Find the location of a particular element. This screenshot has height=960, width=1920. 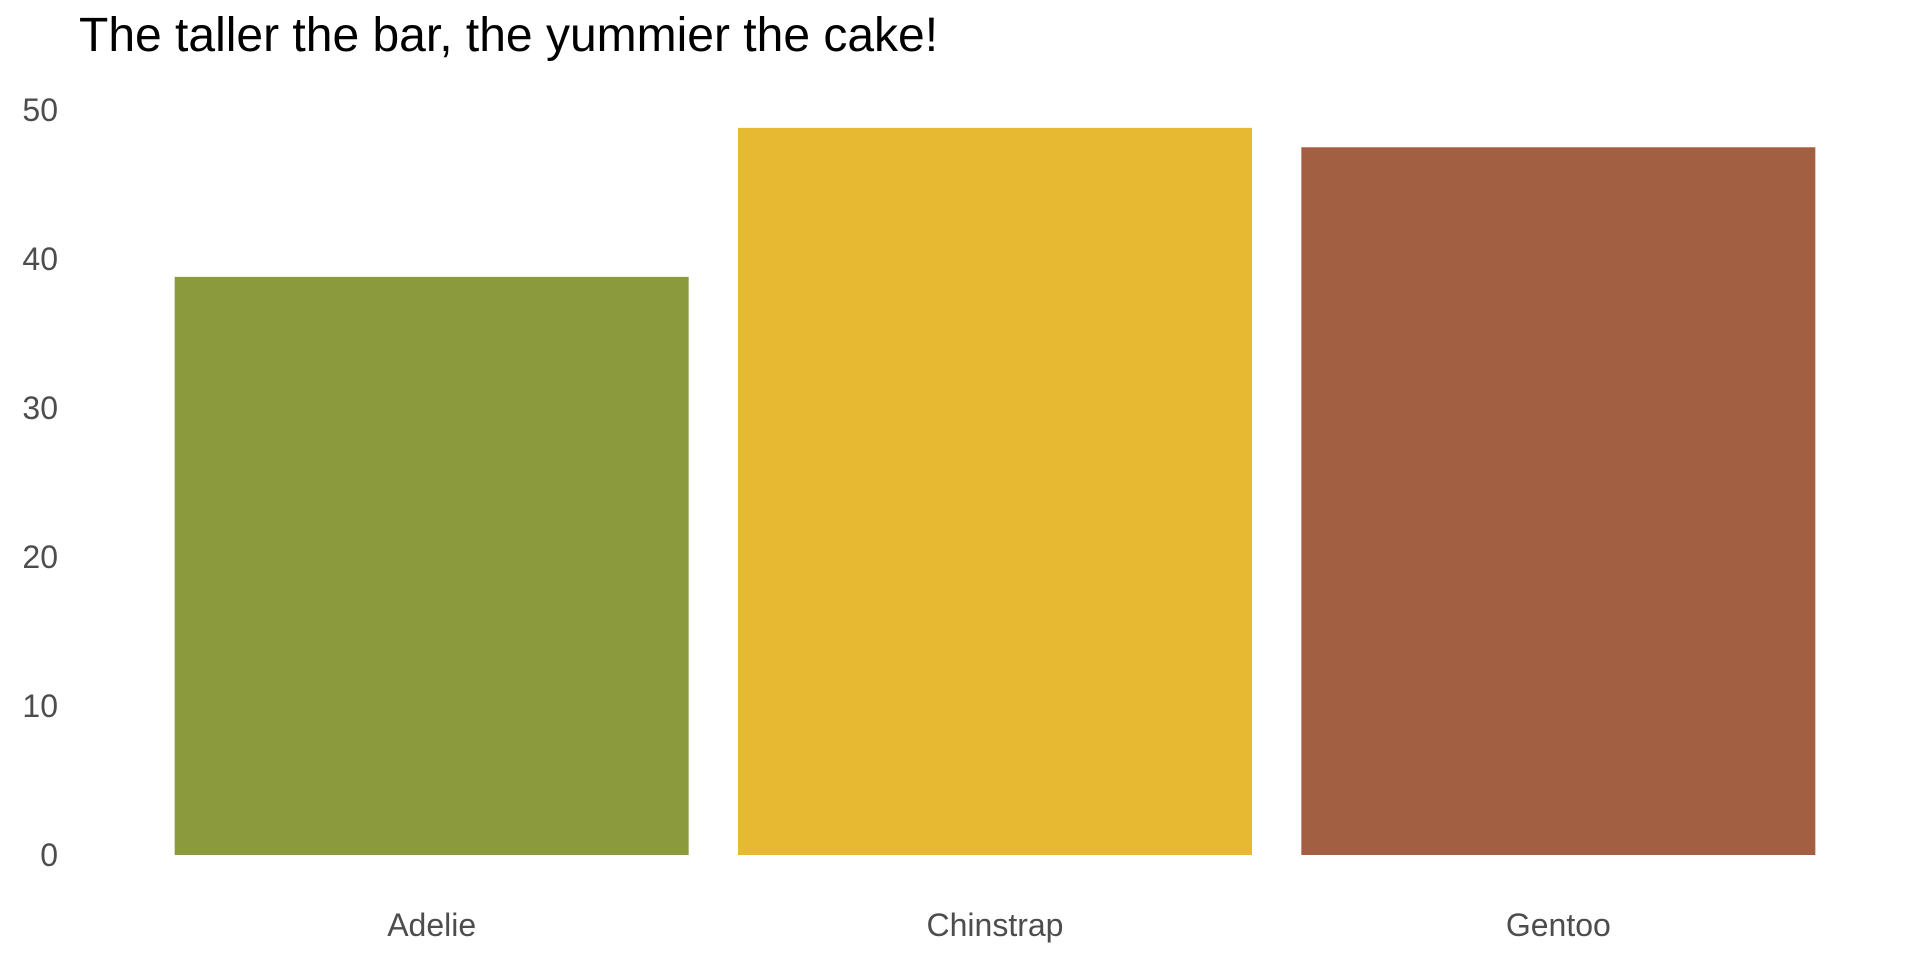

y-tick-label: 10 is located at coordinates (40, 706).